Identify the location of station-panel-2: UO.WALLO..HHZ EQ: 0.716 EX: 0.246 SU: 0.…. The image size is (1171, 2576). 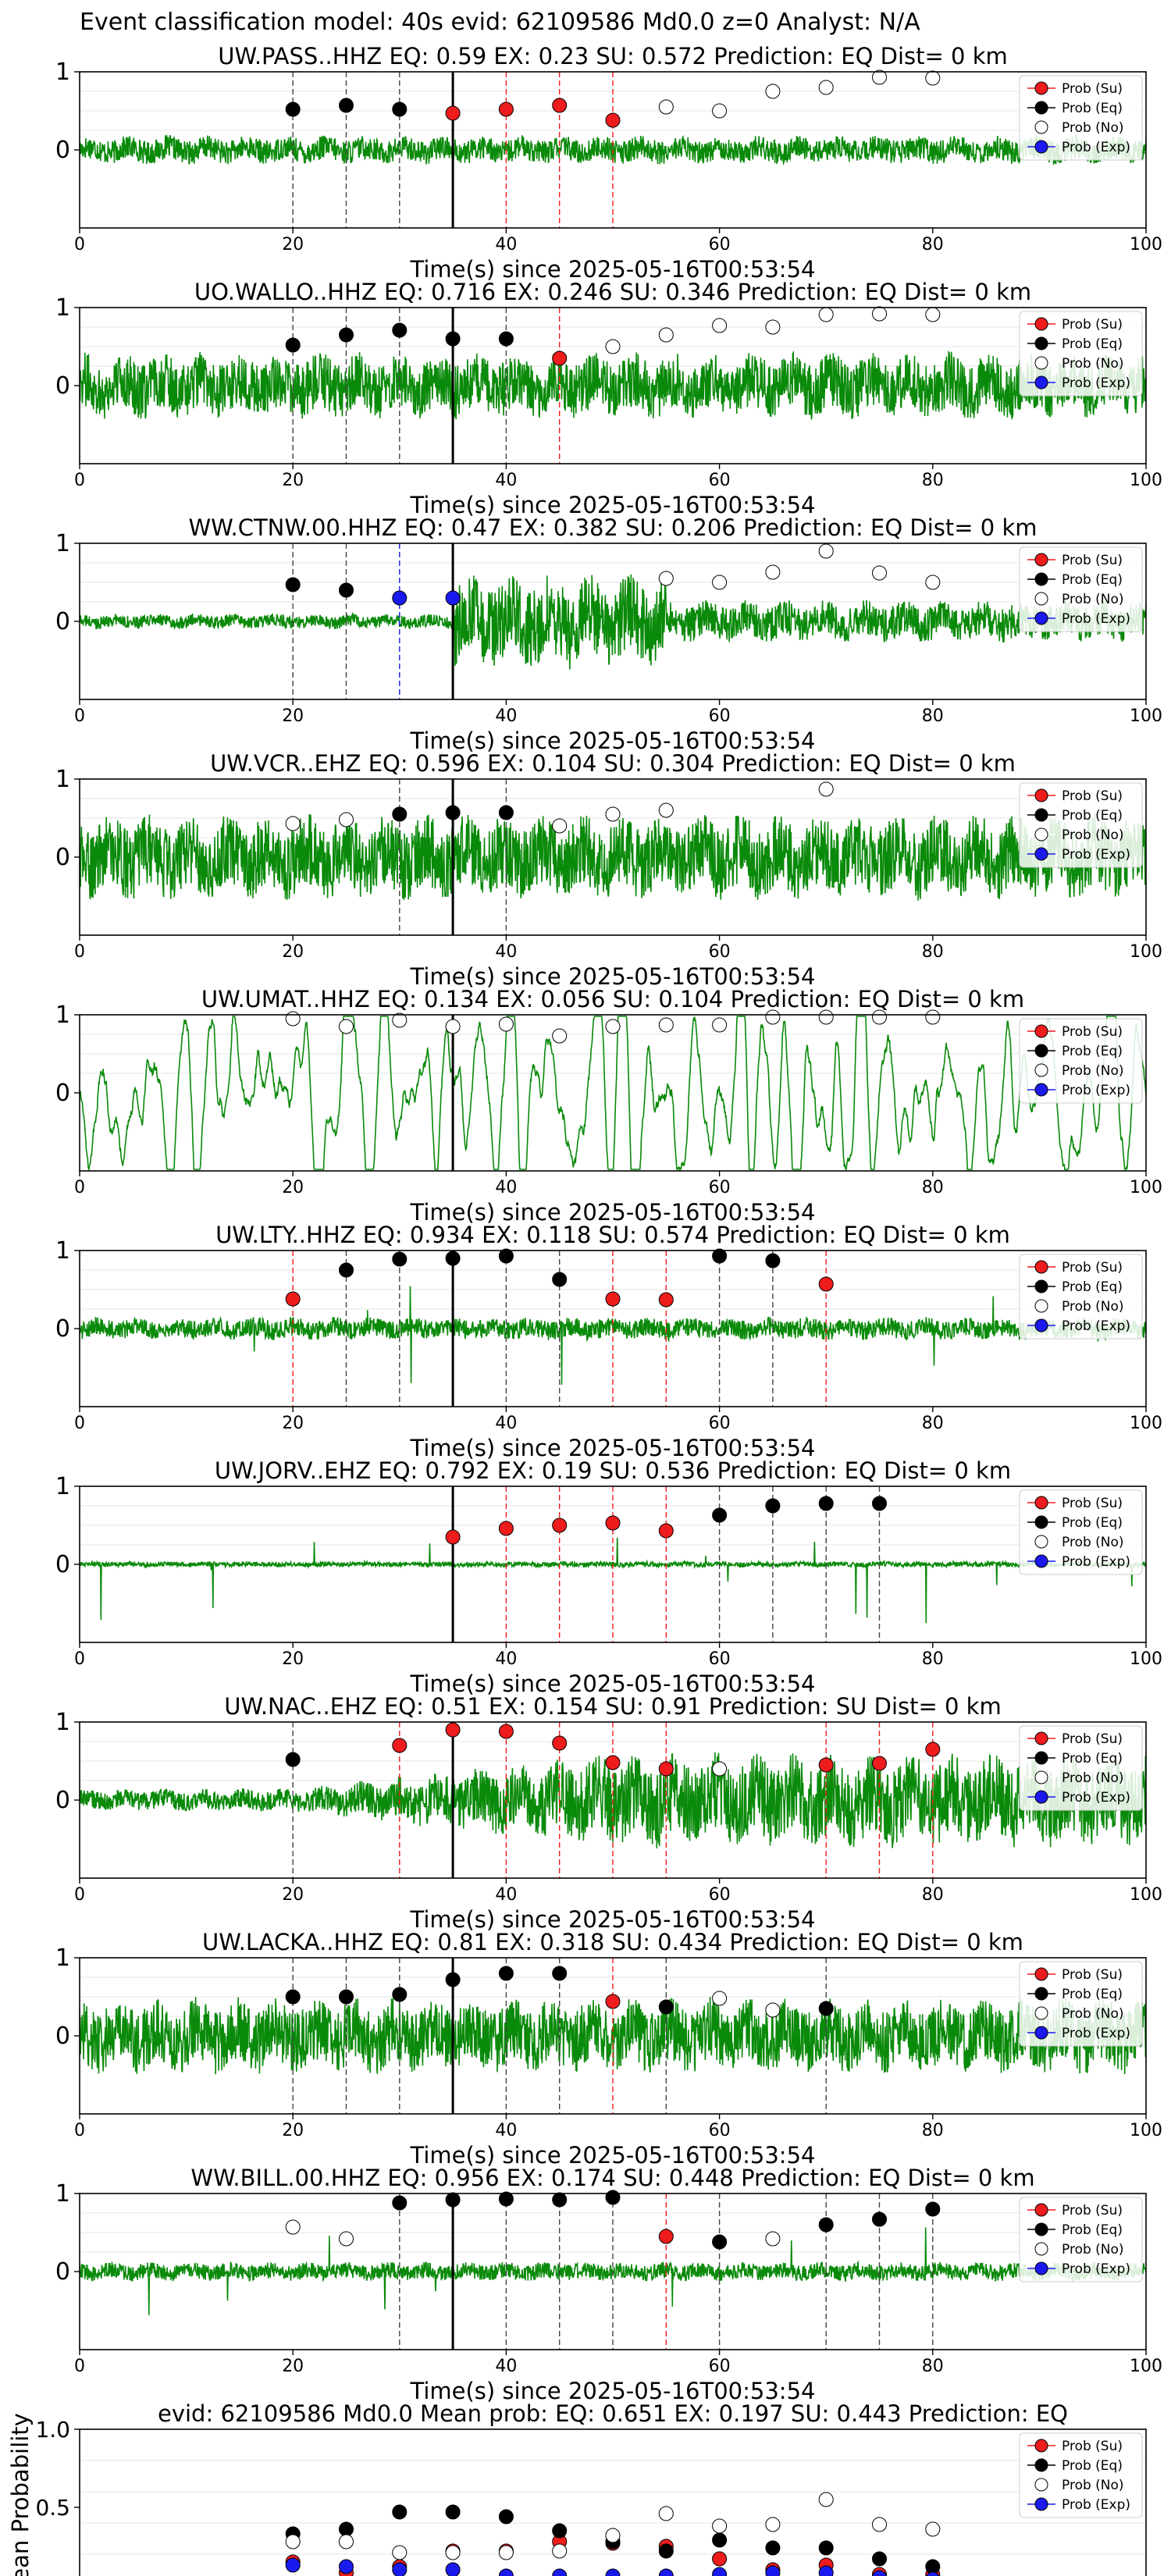
(608, 398).